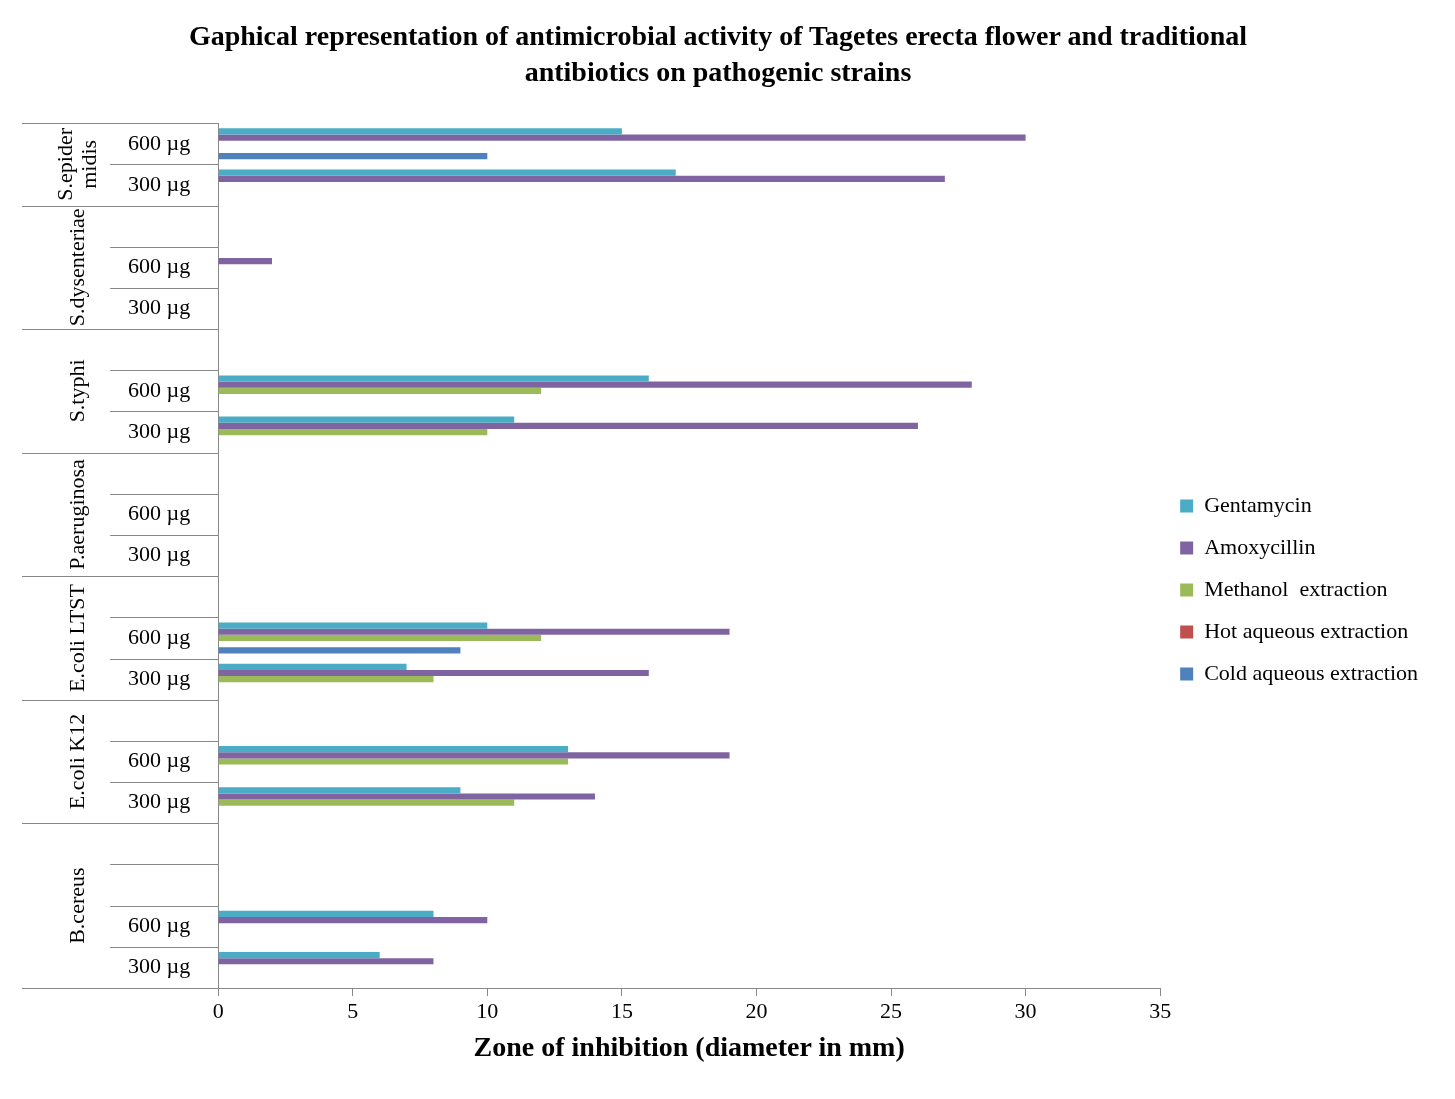 The height and width of the screenshot is (1099, 1455). What do you see at coordinates (1311, 672) in the screenshot?
I see `legend-label: Cold aqueous extraction` at bounding box center [1311, 672].